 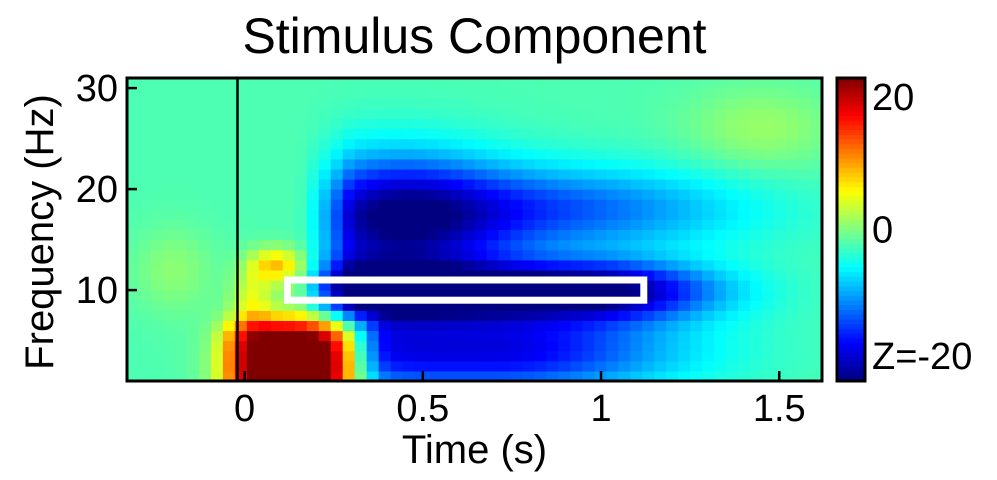 What do you see at coordinates (779, 409) in the screenshot?
I see `x-tick-label: 1.5` at bounding box center [779, 409].